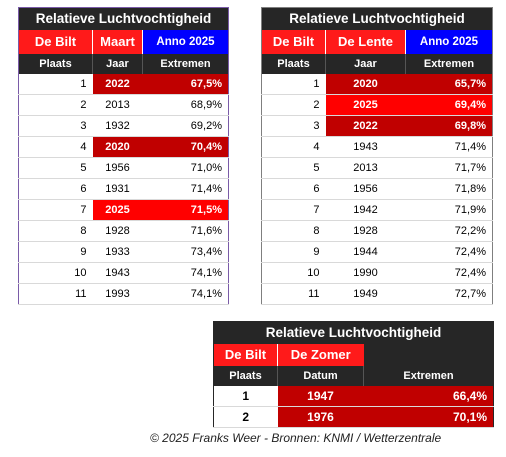 The height and width of the screenshot is (457, 506). I want to click on value-cell: 71,5%, so click(185, 210).